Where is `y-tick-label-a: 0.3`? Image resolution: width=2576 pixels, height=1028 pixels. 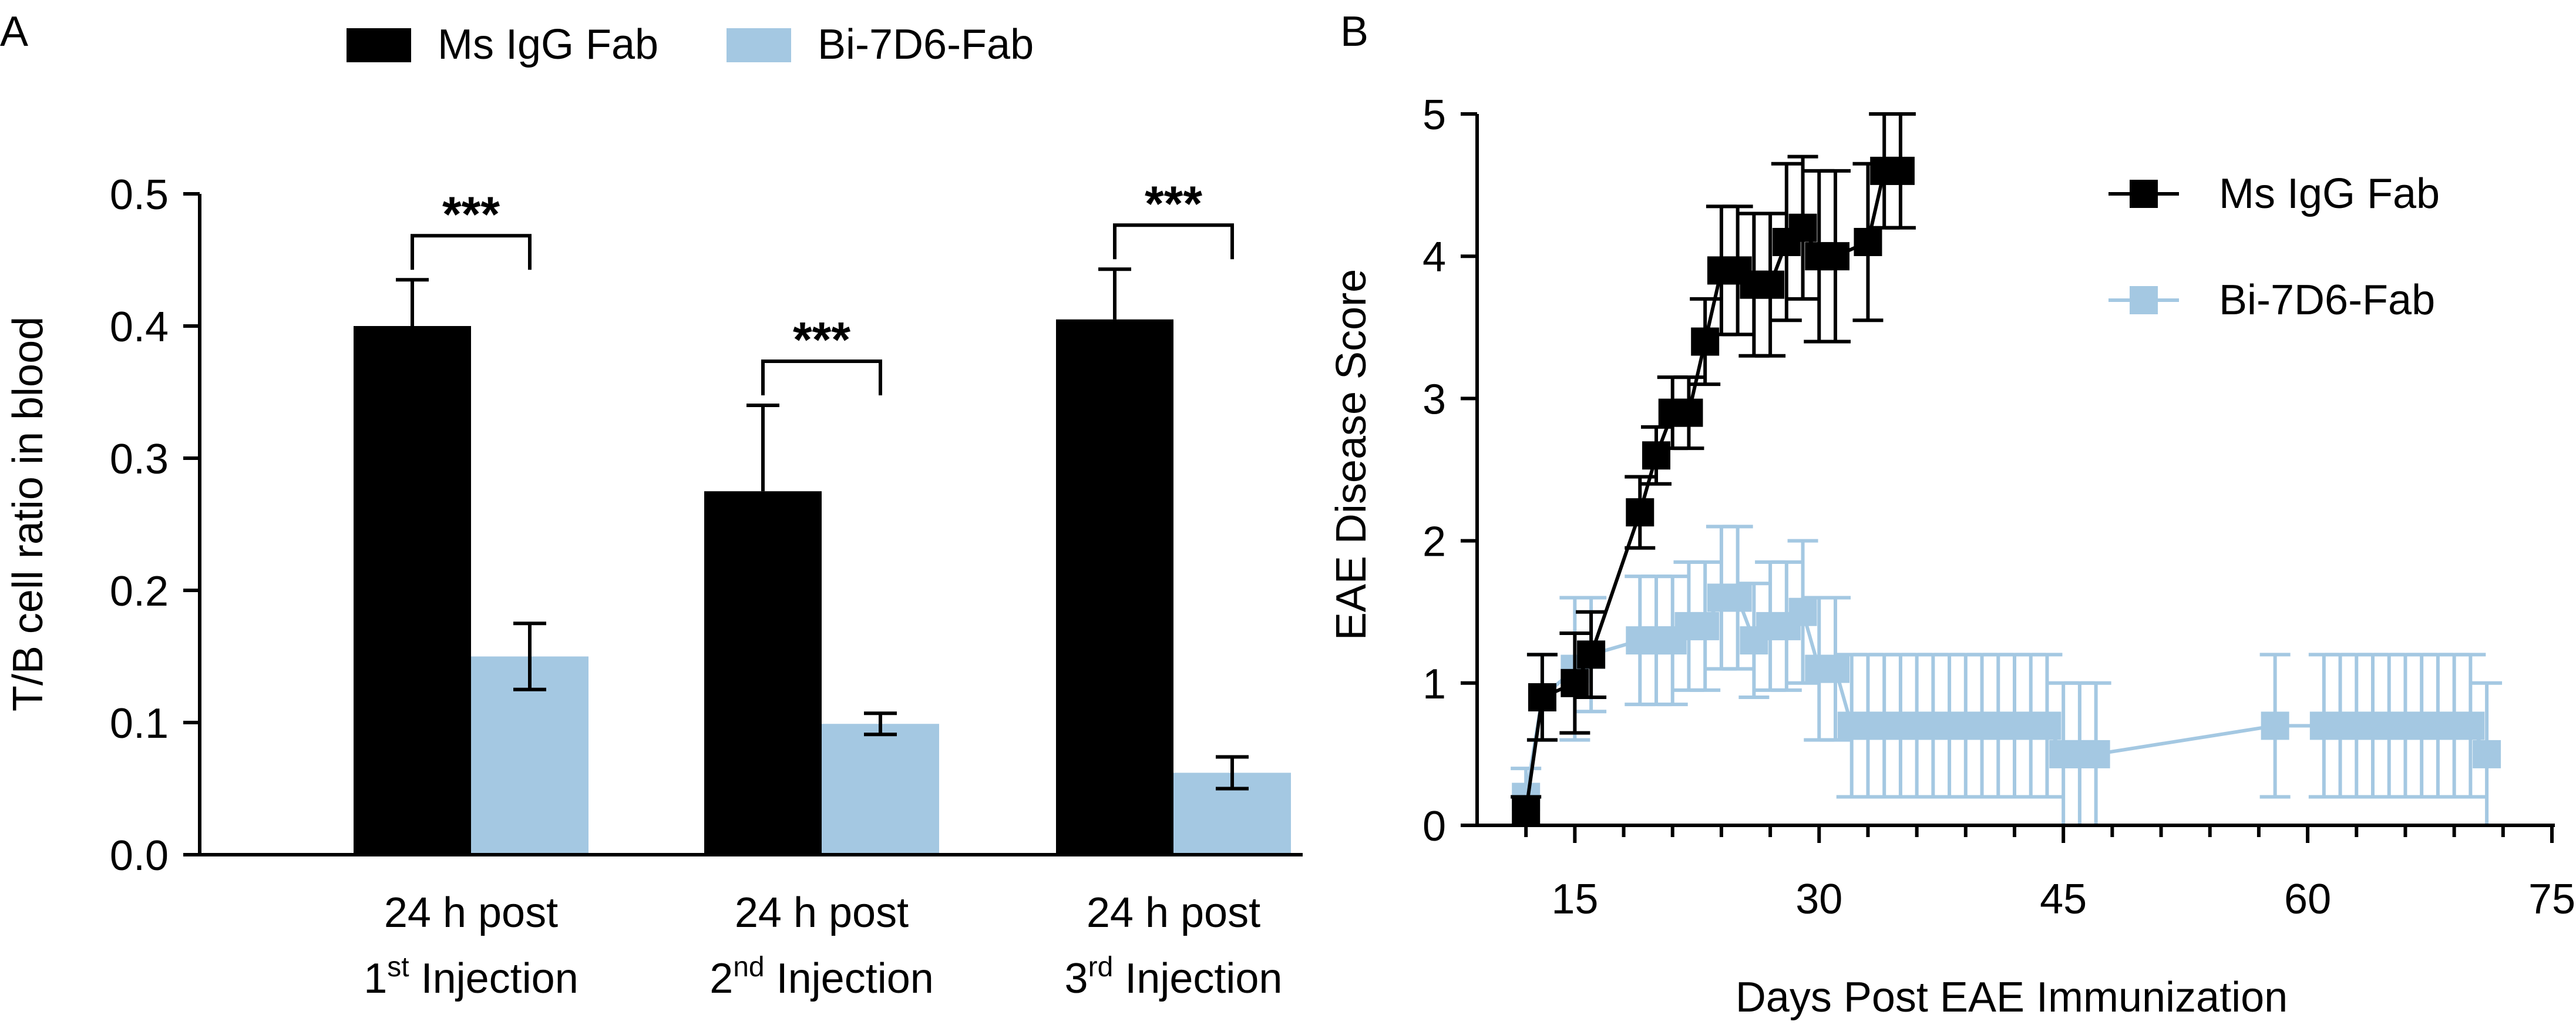 y-tick-label-a: 0.3 is located at coordinates (139, 459).